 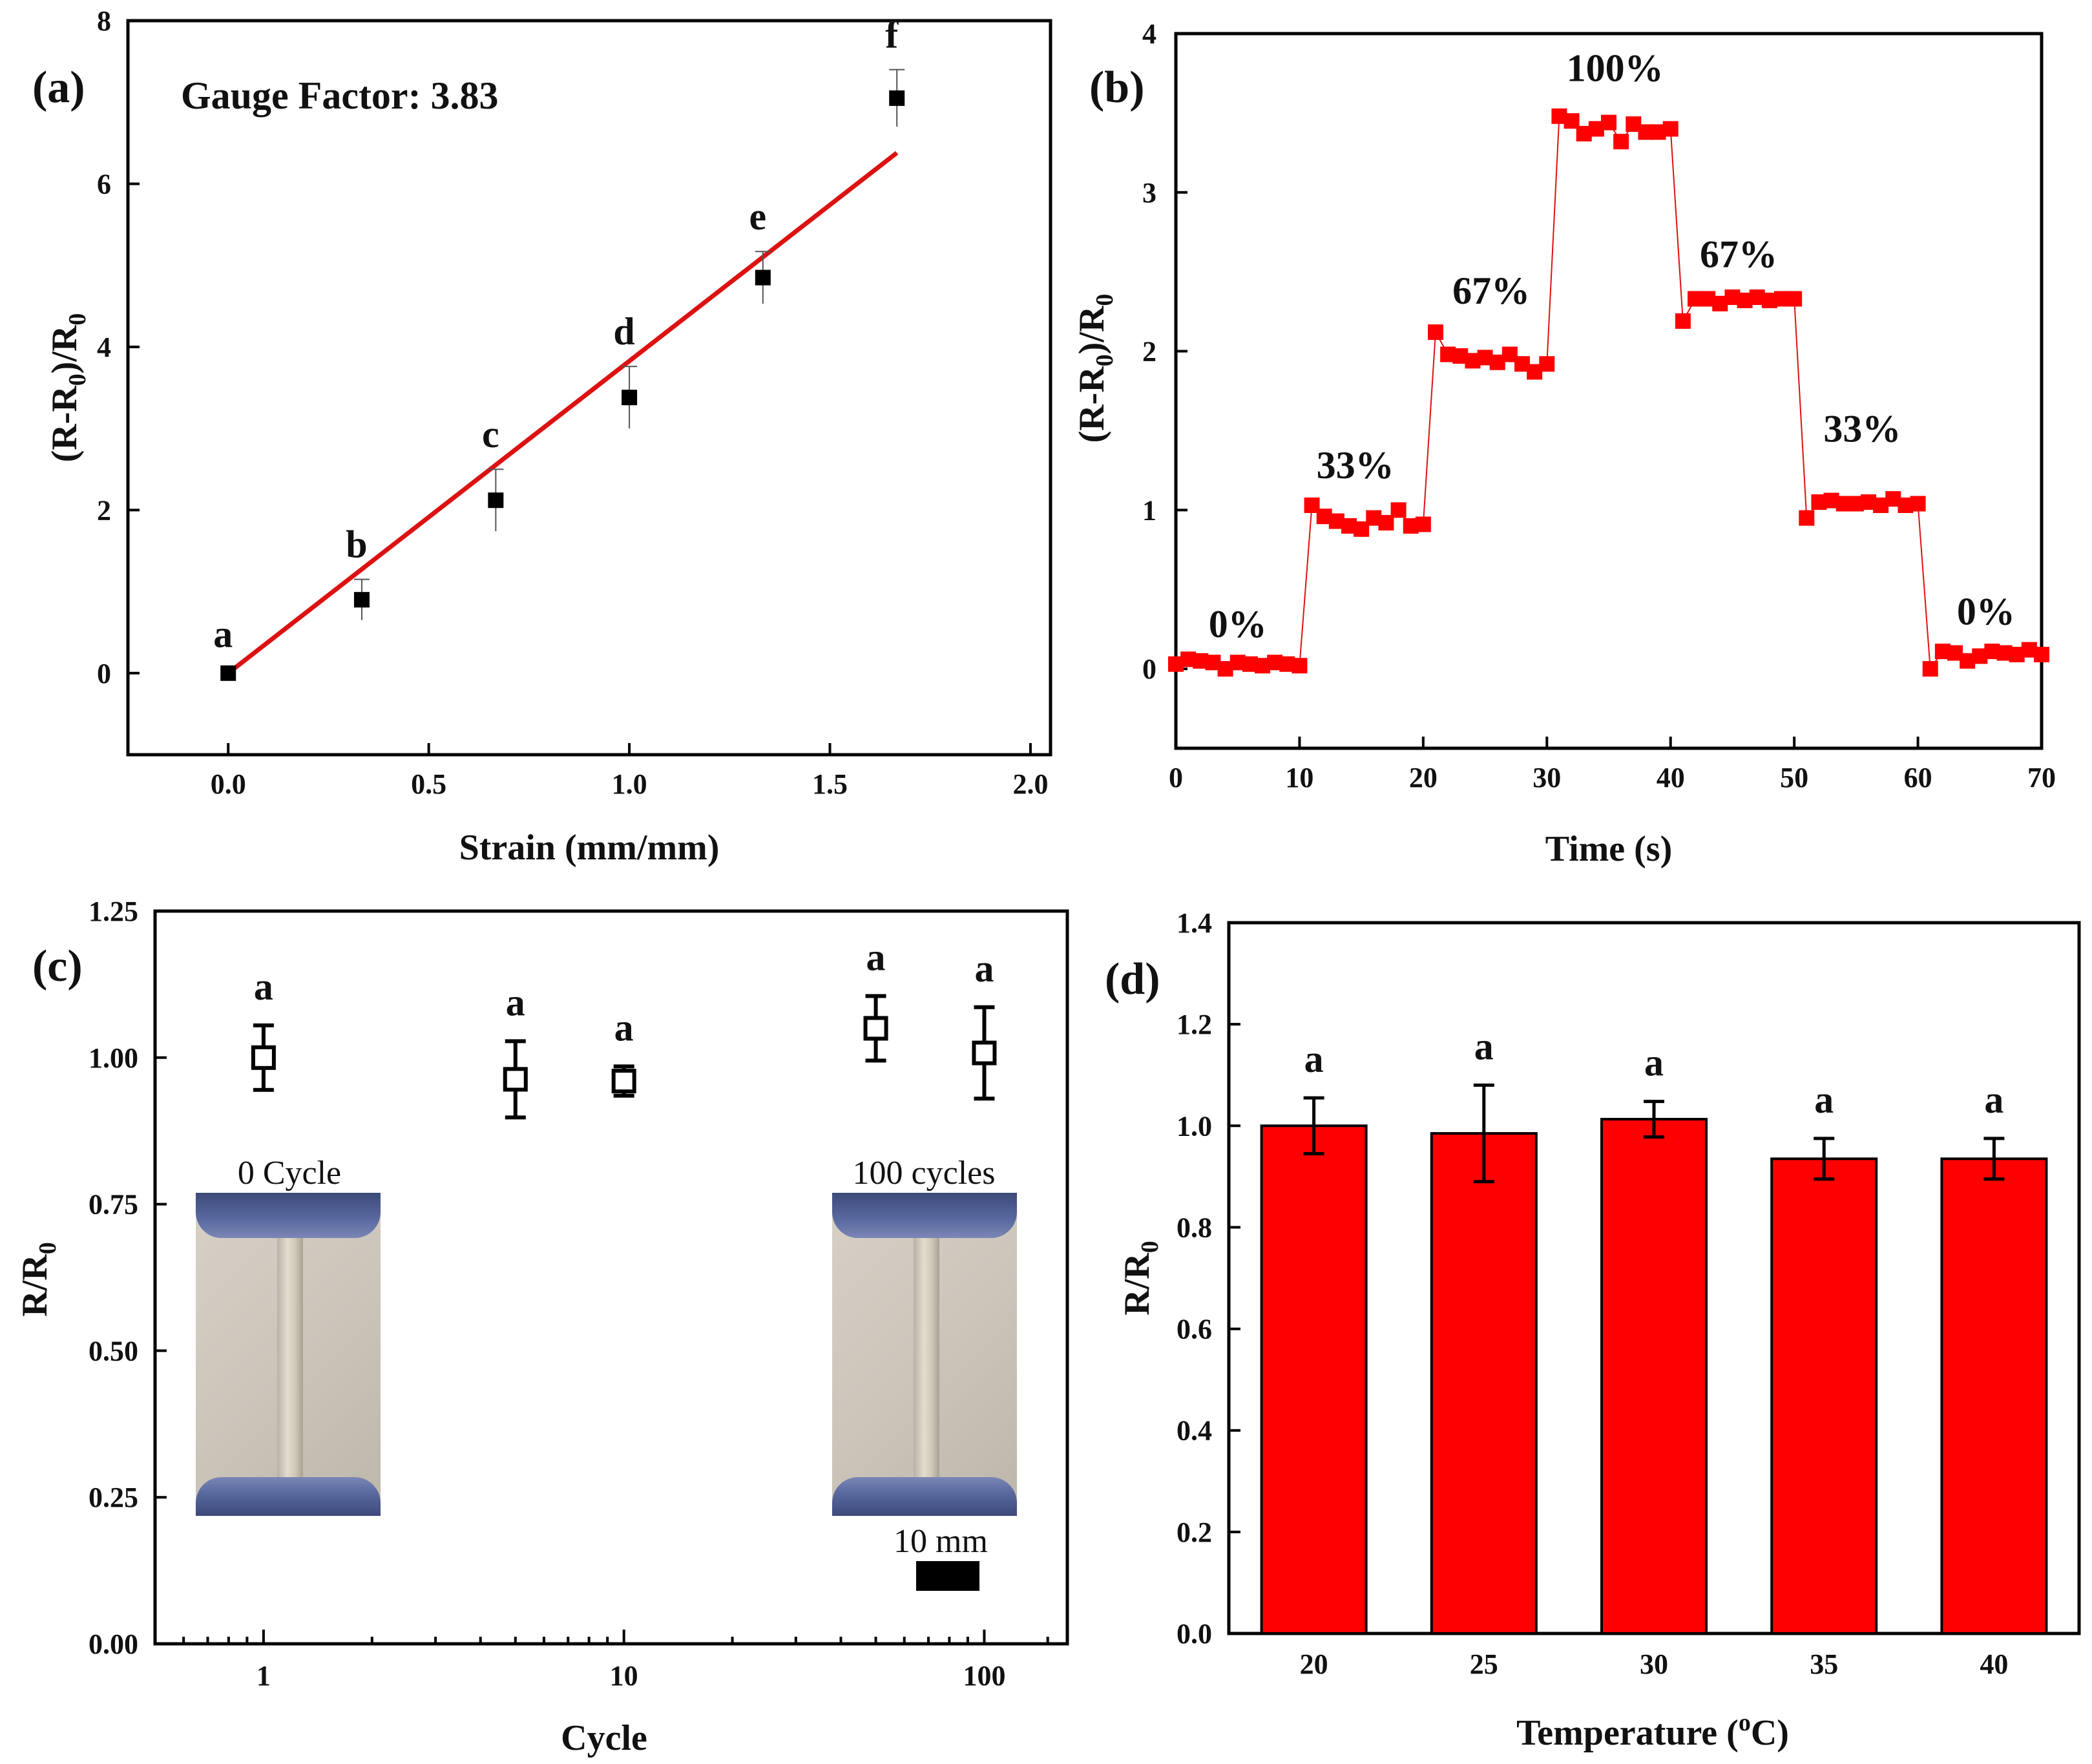 I want to click on panel-b-step-label: 100%, so click(x=1616, y=68).